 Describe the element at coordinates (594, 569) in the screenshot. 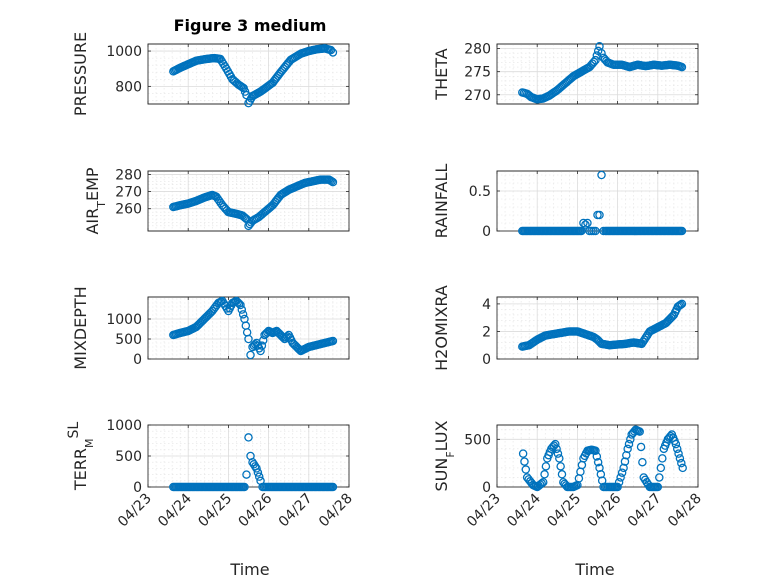

I see `x-axis-title-right: Time` at that location.